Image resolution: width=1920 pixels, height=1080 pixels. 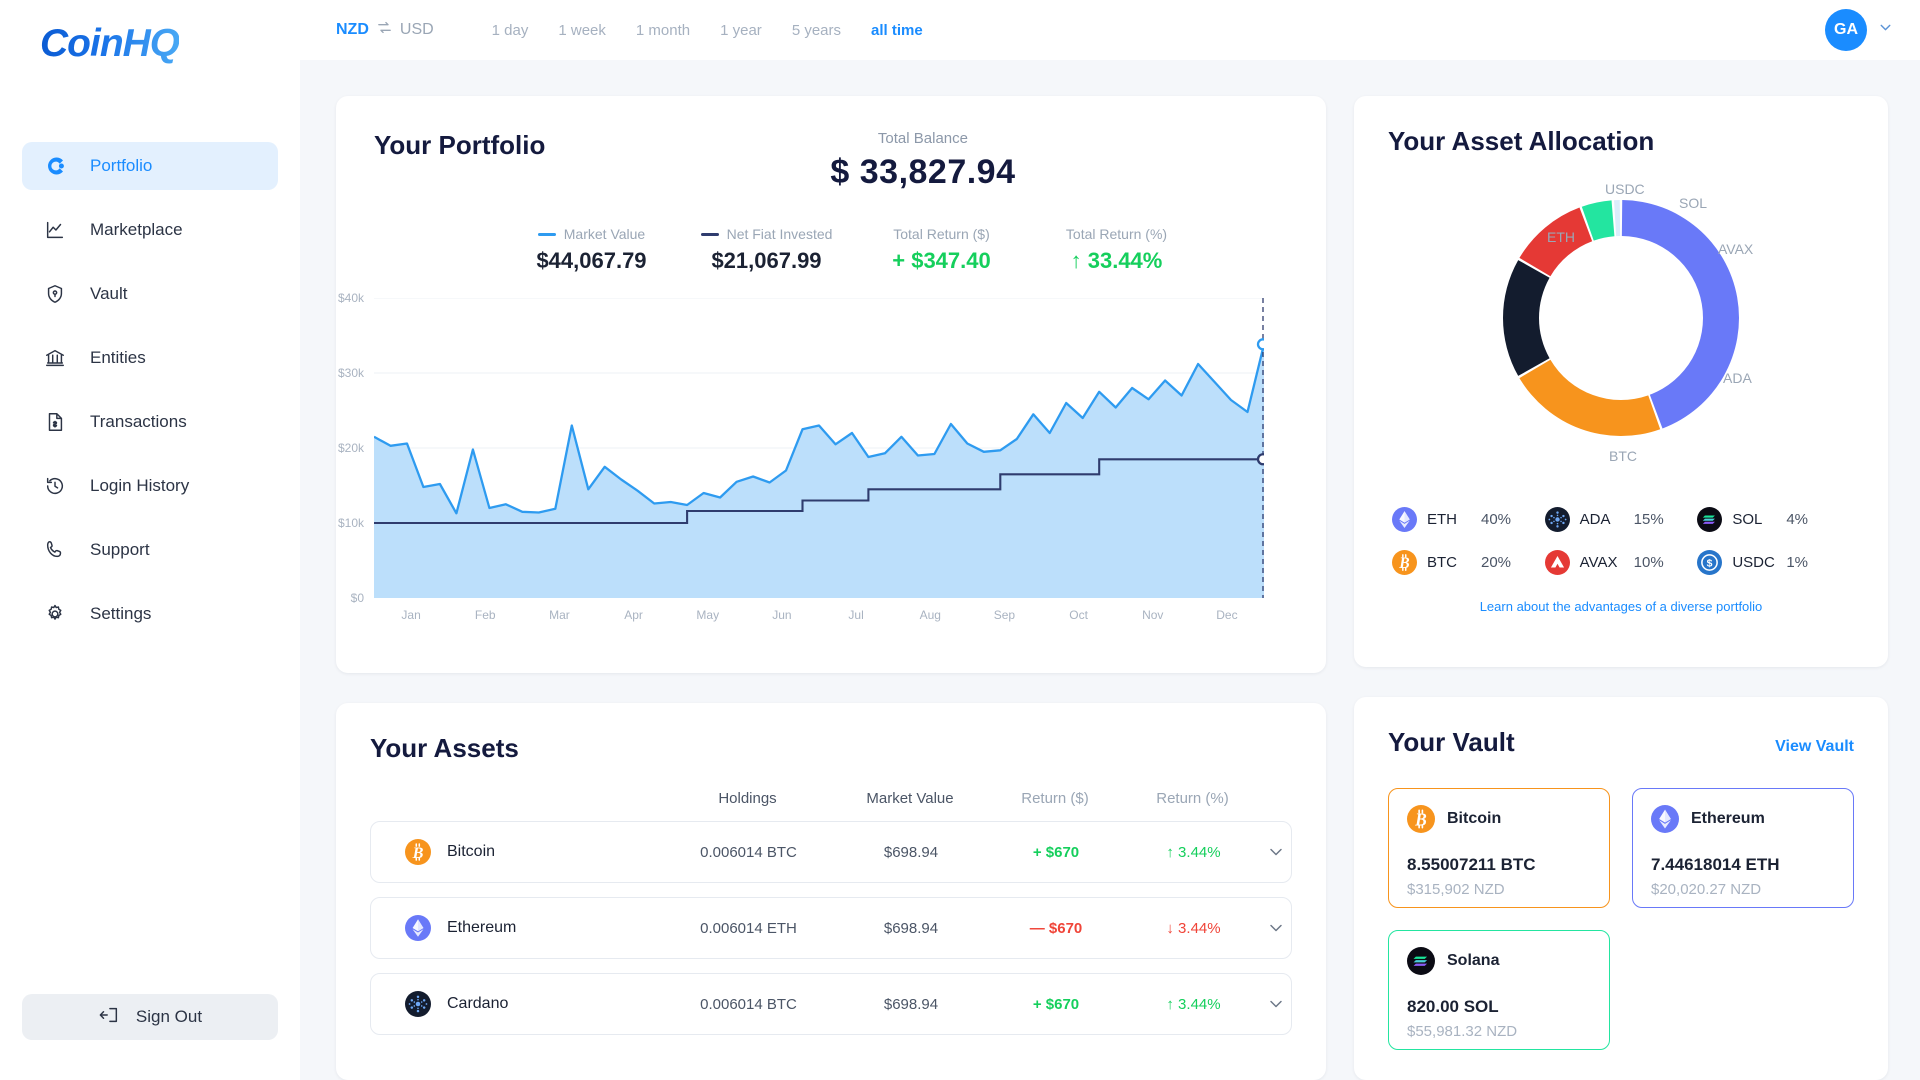 I want to click on sidebar-item-settings: Settings, so click(x=150, y=614).